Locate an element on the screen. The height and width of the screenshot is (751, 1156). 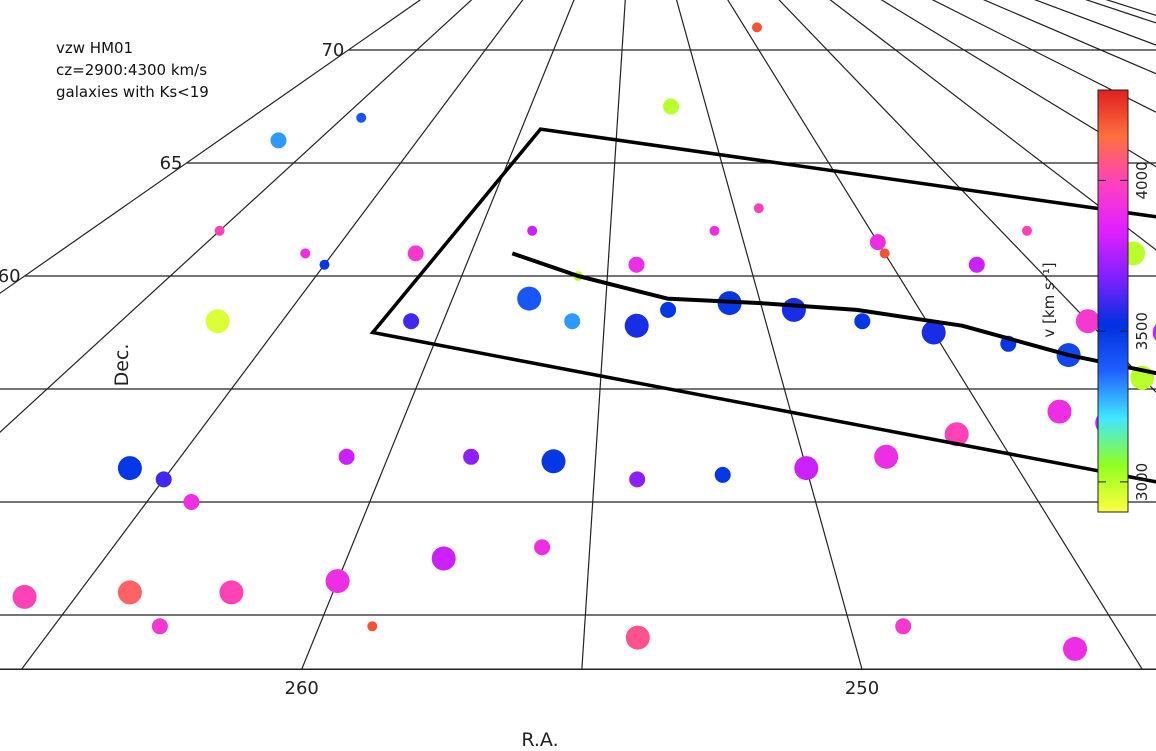
colorbar-tick-label: 3500 is located at coordinates (1142, 331).